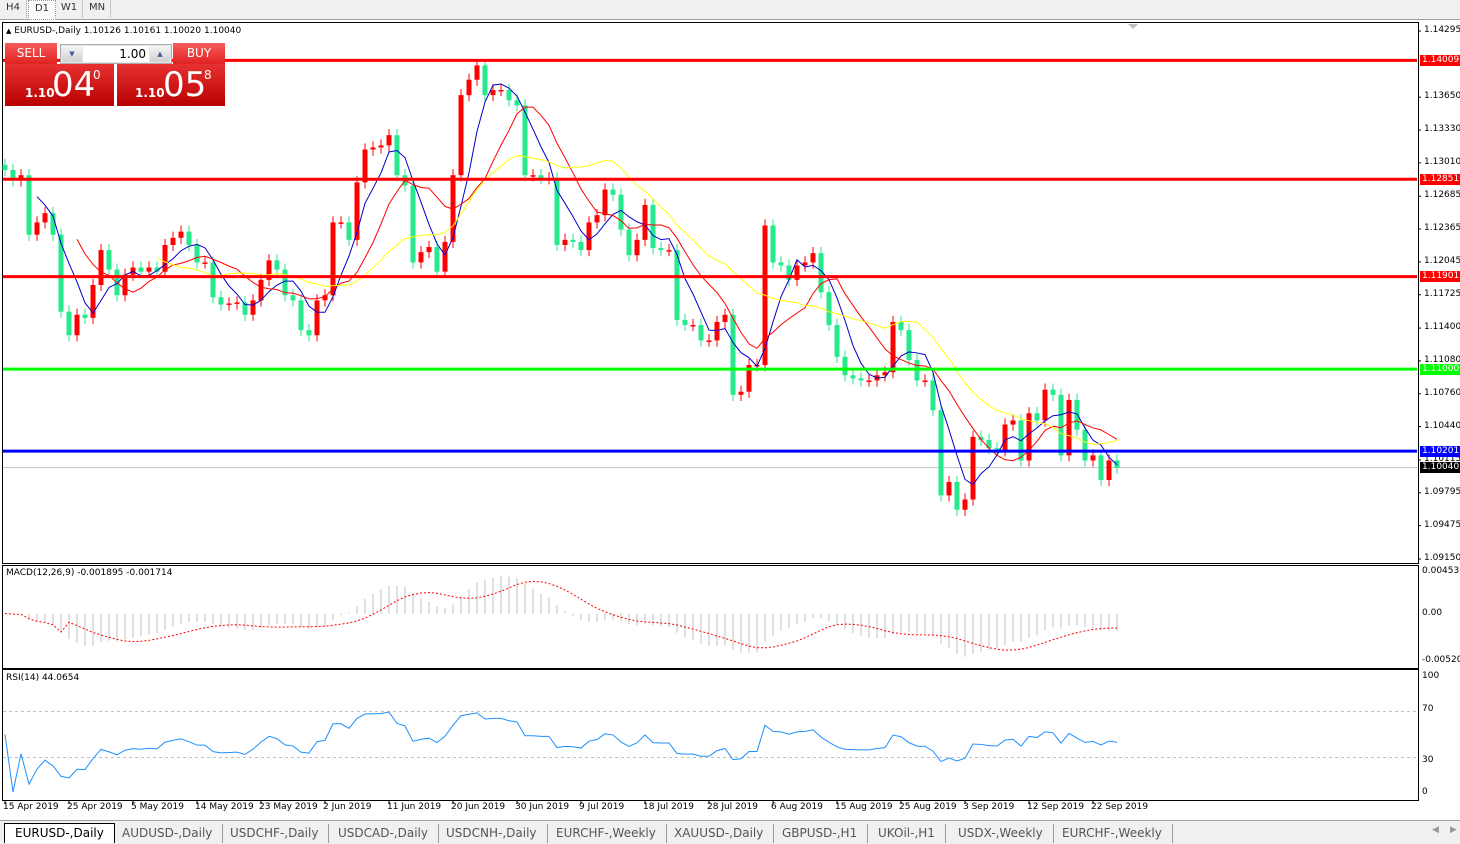 This screenshot has height=844, width=1460. I want to click on rsi-line, so click(561, 752).